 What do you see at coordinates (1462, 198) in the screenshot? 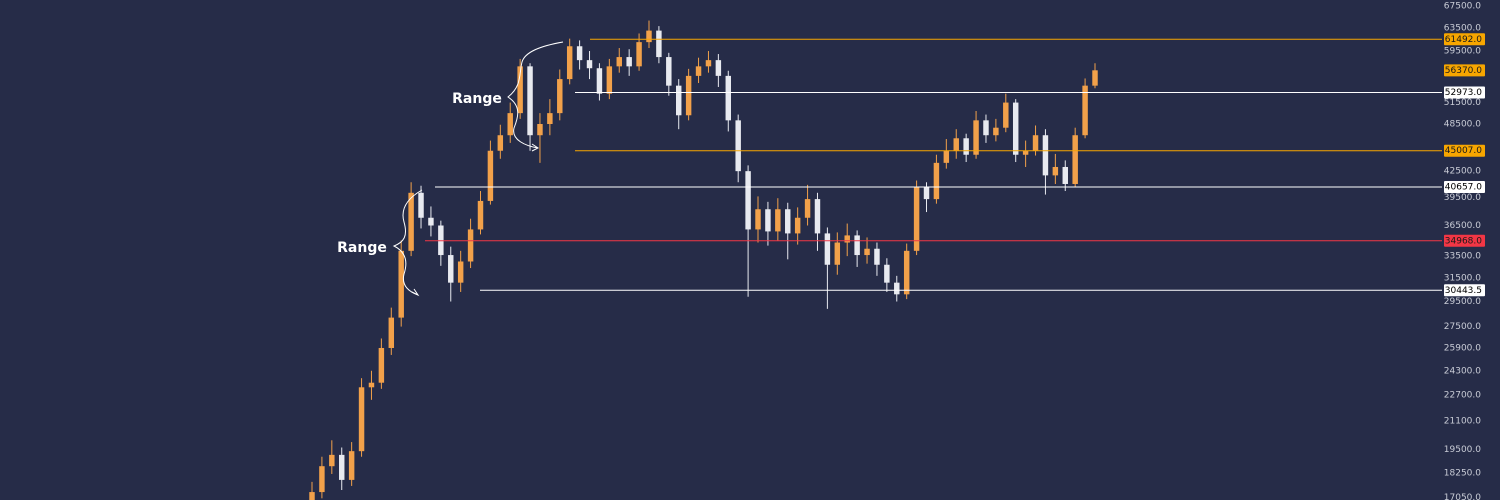
I see `y-tick-label: 39500.0` at bounding box center [1462, 198].